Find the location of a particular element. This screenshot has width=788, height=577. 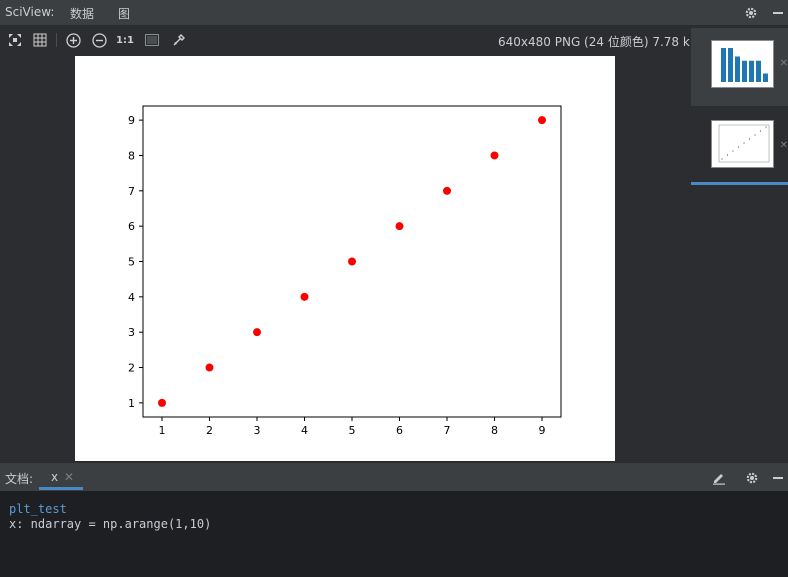

tab-plots: 图 is located at coordinates (125, 18).